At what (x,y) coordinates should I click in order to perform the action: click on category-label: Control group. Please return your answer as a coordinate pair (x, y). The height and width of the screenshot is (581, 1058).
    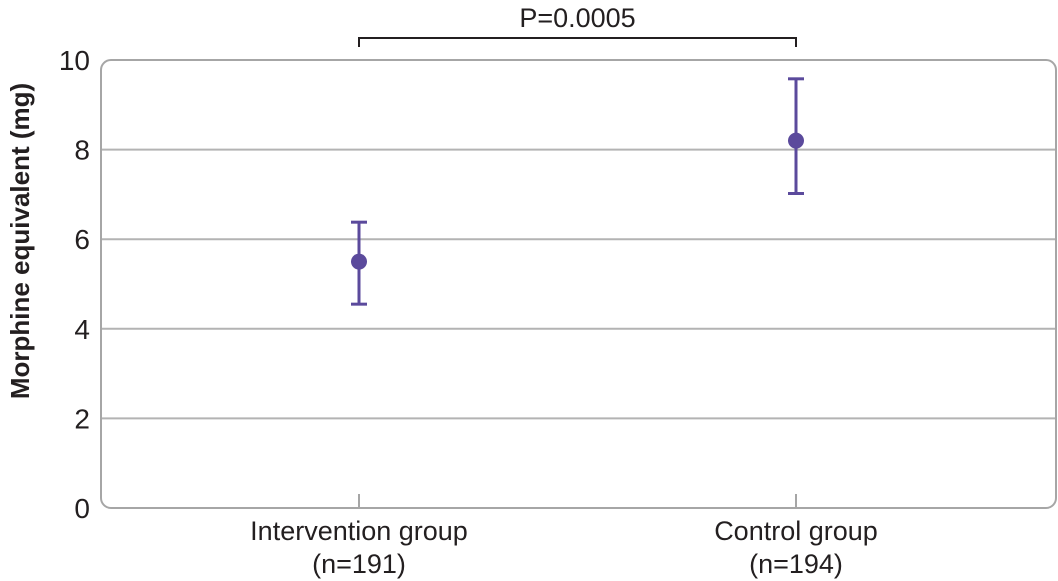
    Looking at the image, I should click on (796, 531).